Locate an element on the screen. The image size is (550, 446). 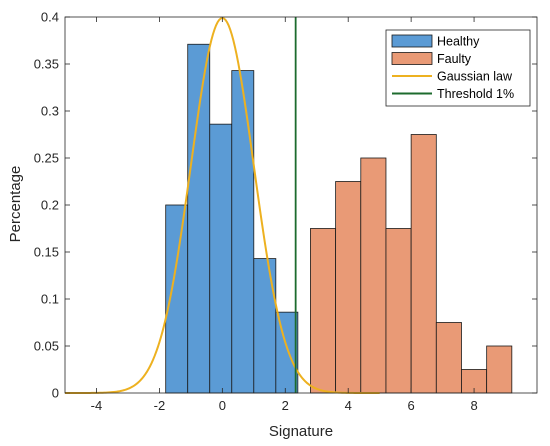
x-tick-label: 8 is located at coordinates (473, 405).